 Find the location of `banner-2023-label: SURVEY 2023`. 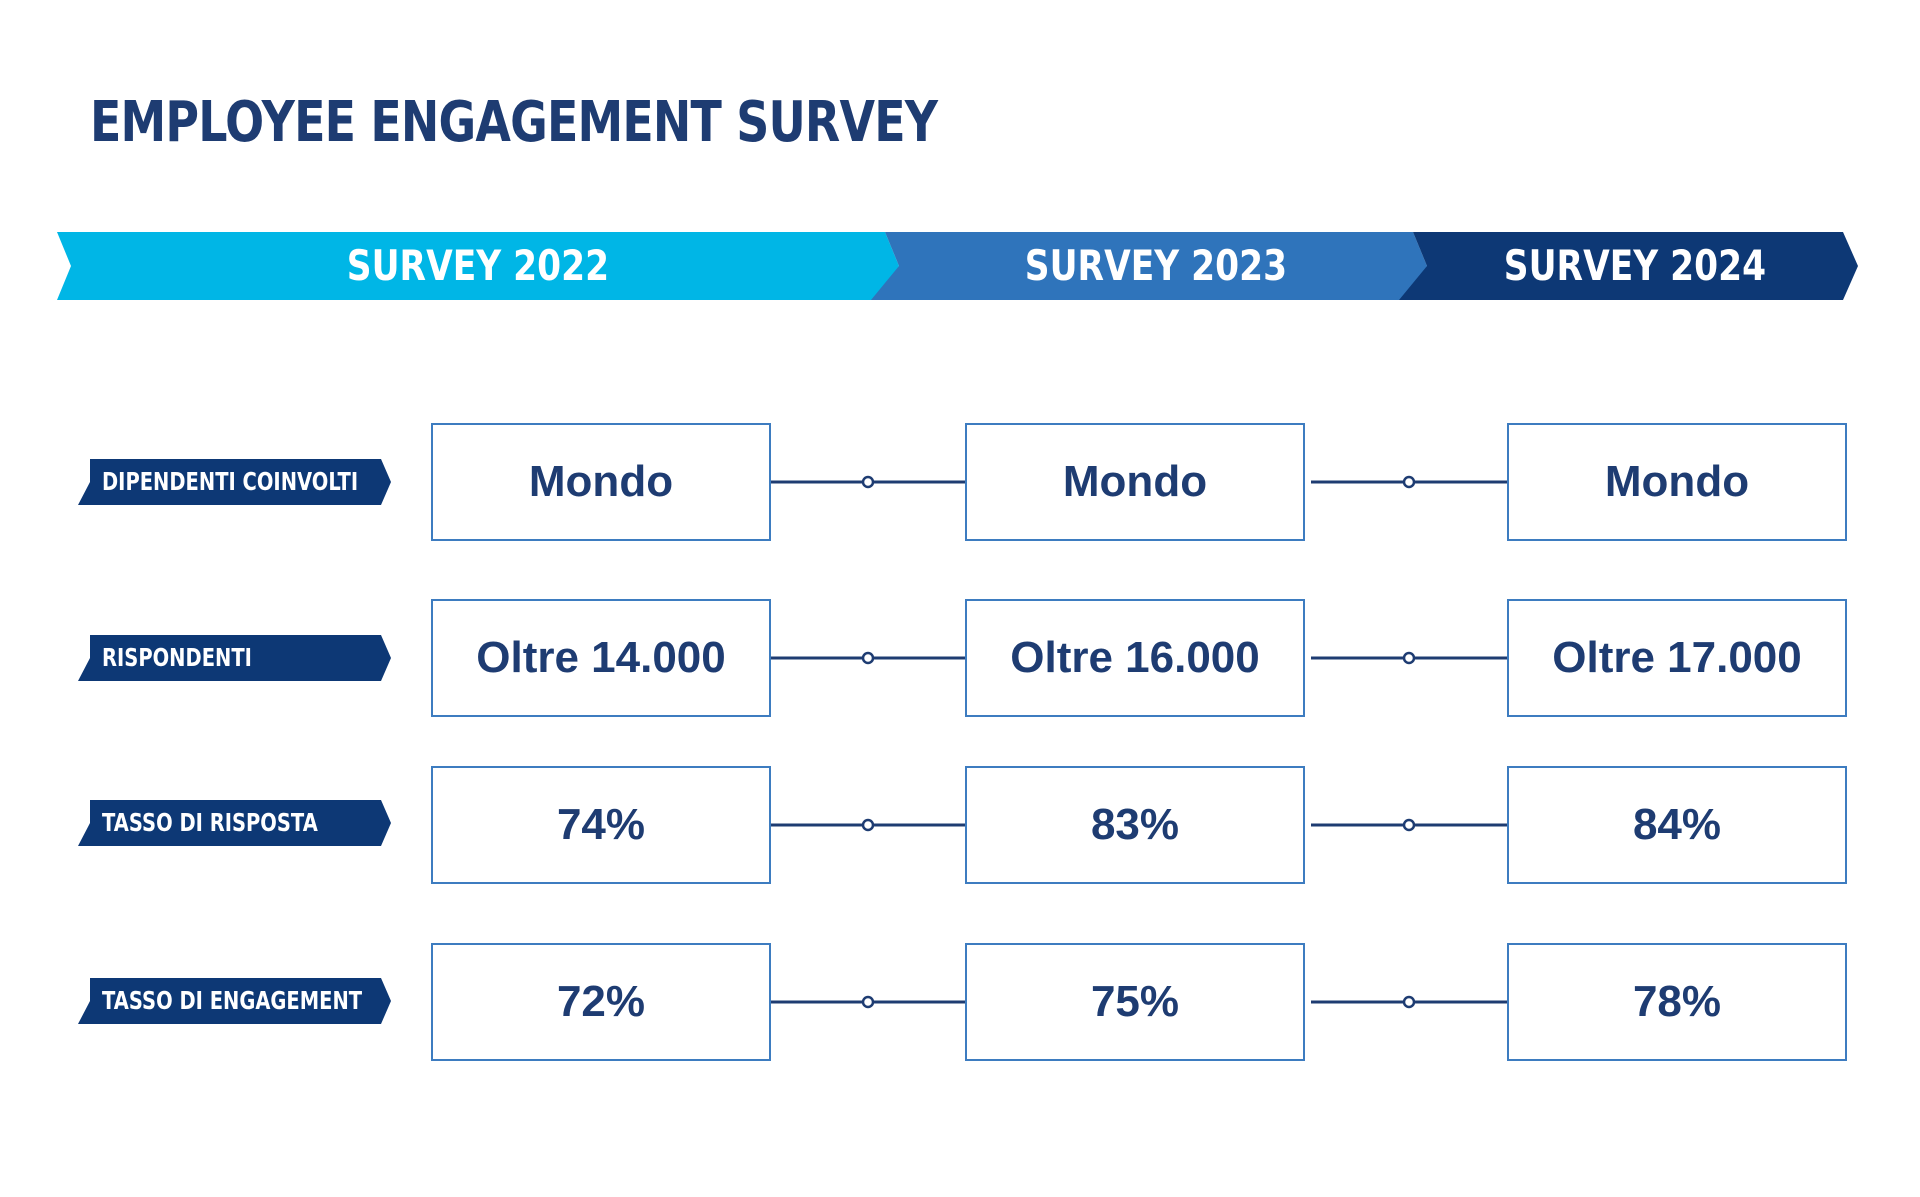

banner-2023-label: SURVEY 2023 is located at coordinates (1156, 265).